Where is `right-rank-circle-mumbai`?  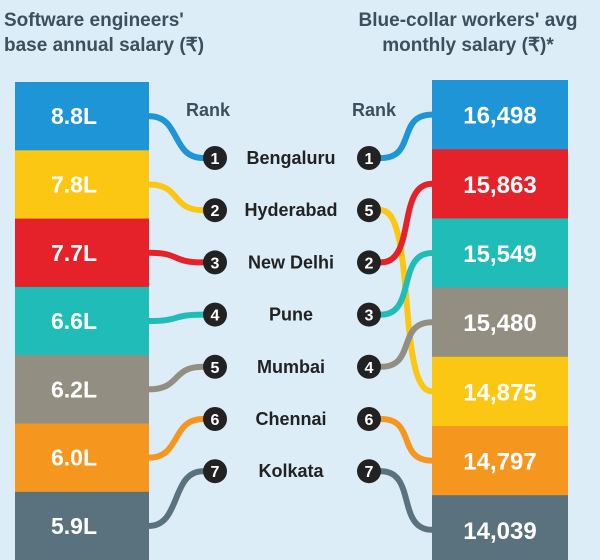 right-rank-circle-mumbai is located at coordinates (369, 366).